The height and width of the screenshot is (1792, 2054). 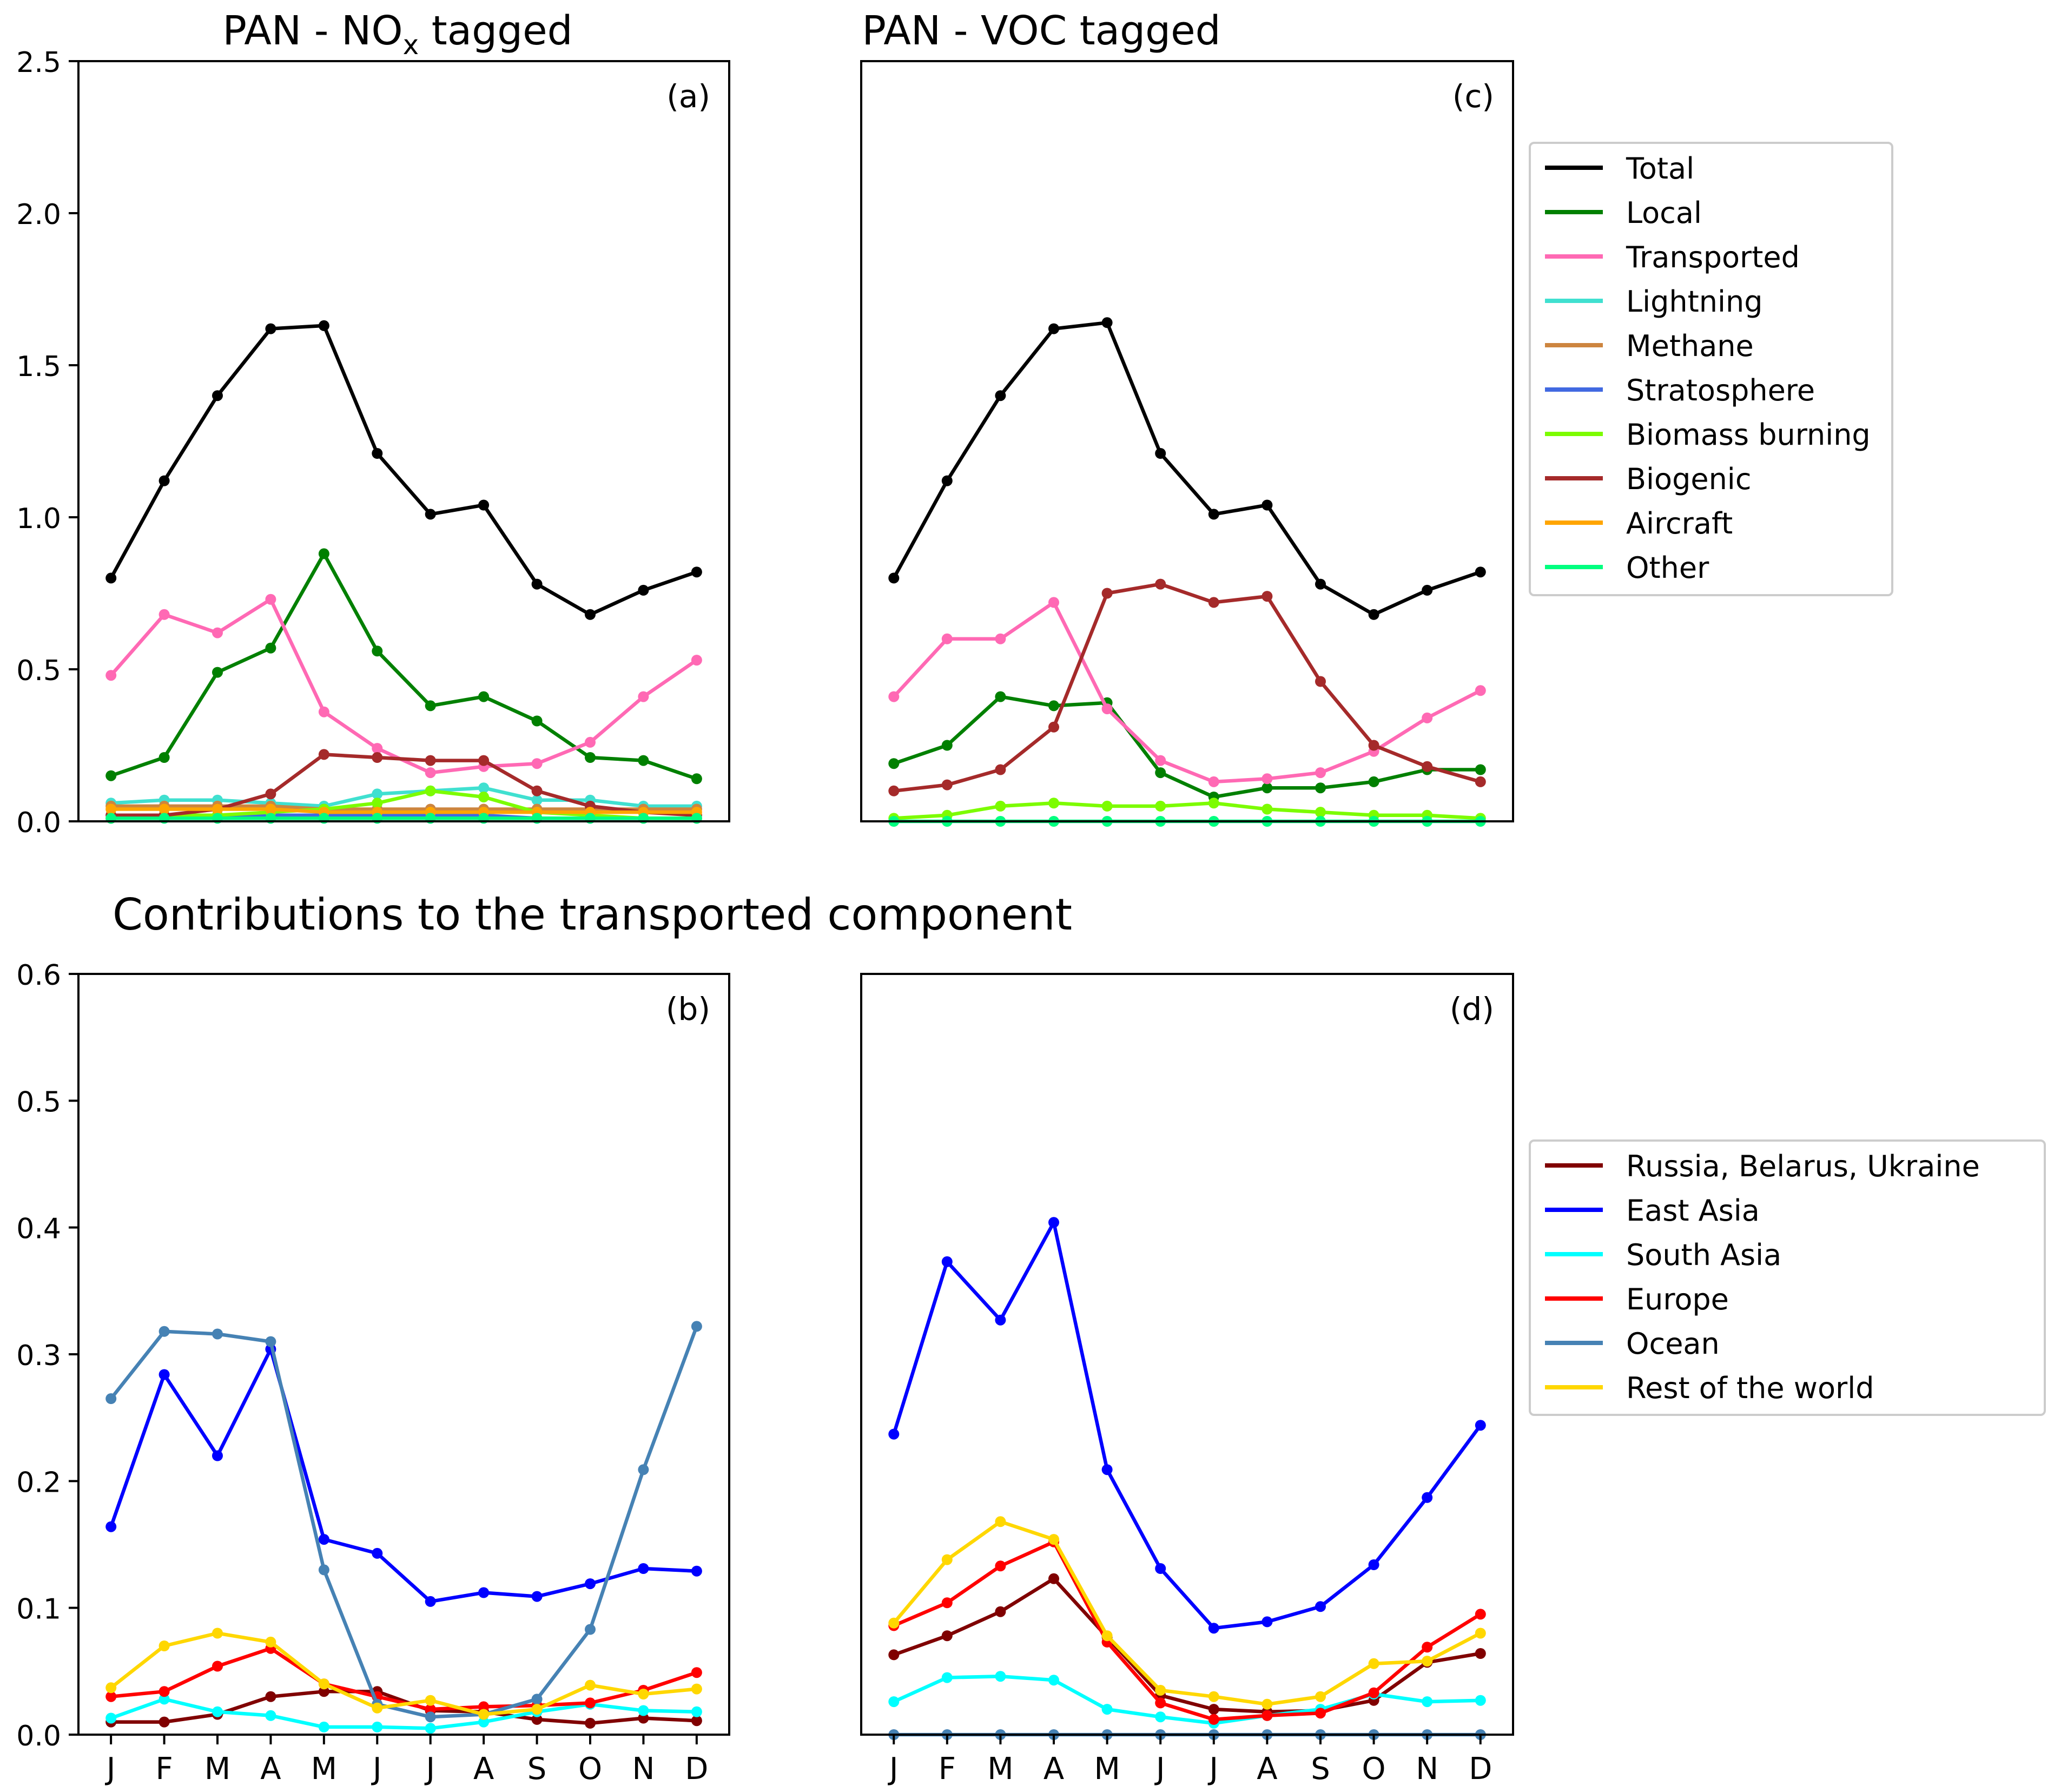 What do you see at coordinates (1690, 346) in the screenshot?
I see `legend-label: Methane` at bounding box center [1690, 346].